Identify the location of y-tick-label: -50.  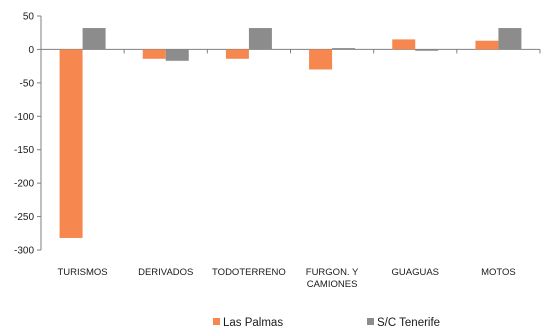
(27, 83).